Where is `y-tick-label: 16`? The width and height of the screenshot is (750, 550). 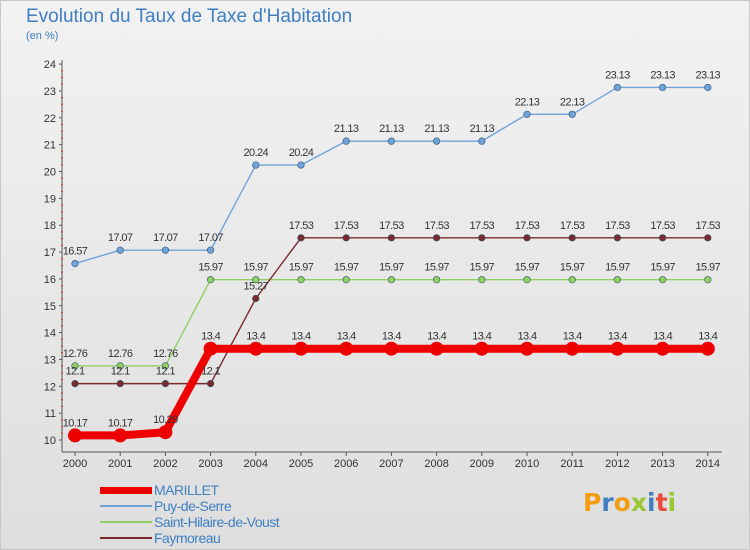 y-tick-label: 16 is located at coordinates (50, 280).